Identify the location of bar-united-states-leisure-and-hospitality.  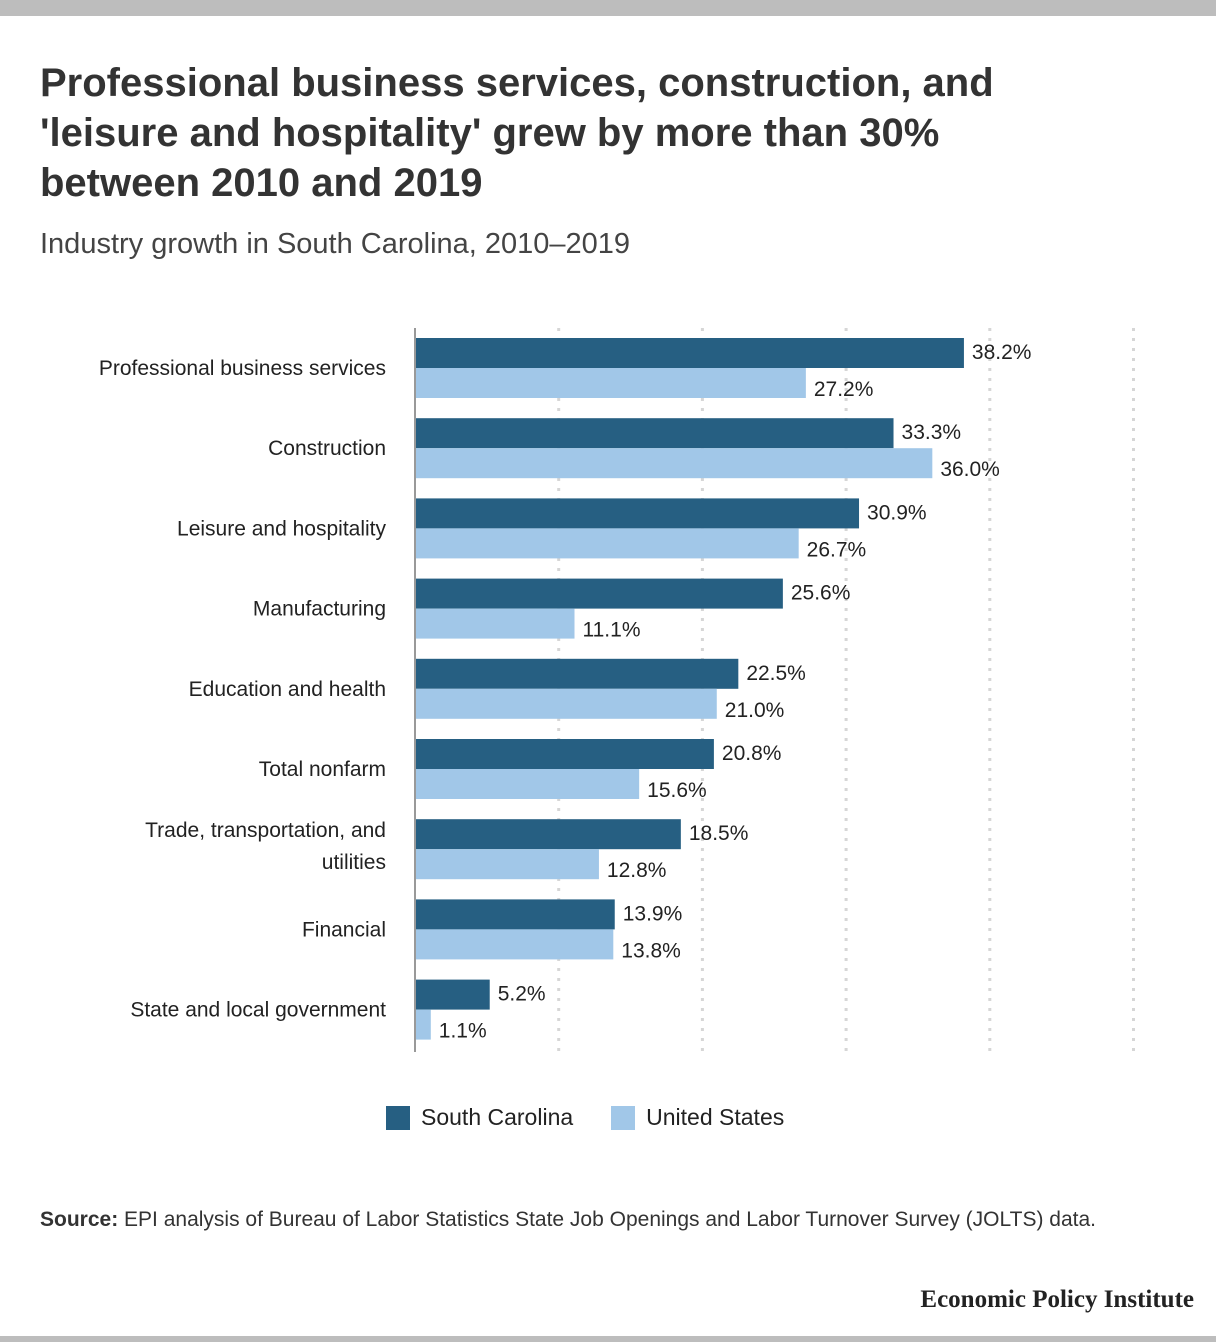
(607, 543).